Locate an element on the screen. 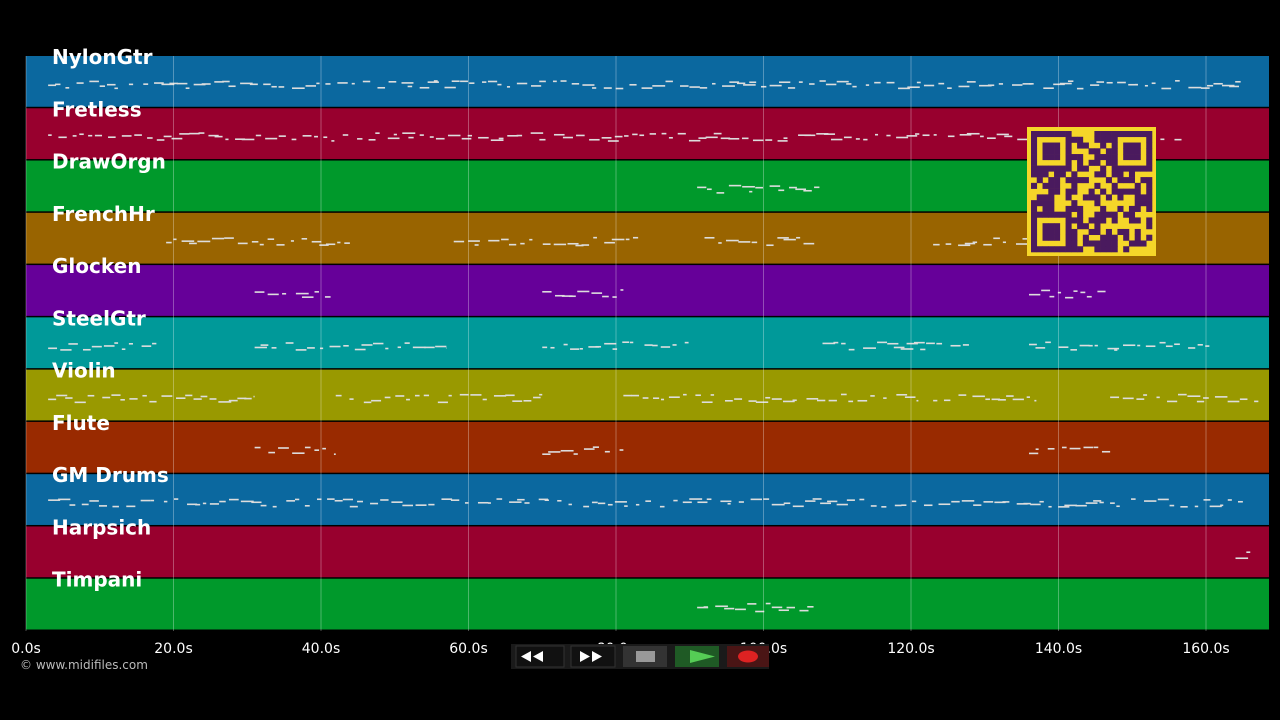 This screenshot has height=720, width=1280. time-tick-label: 20.0s is located at coordinates (173, 649).